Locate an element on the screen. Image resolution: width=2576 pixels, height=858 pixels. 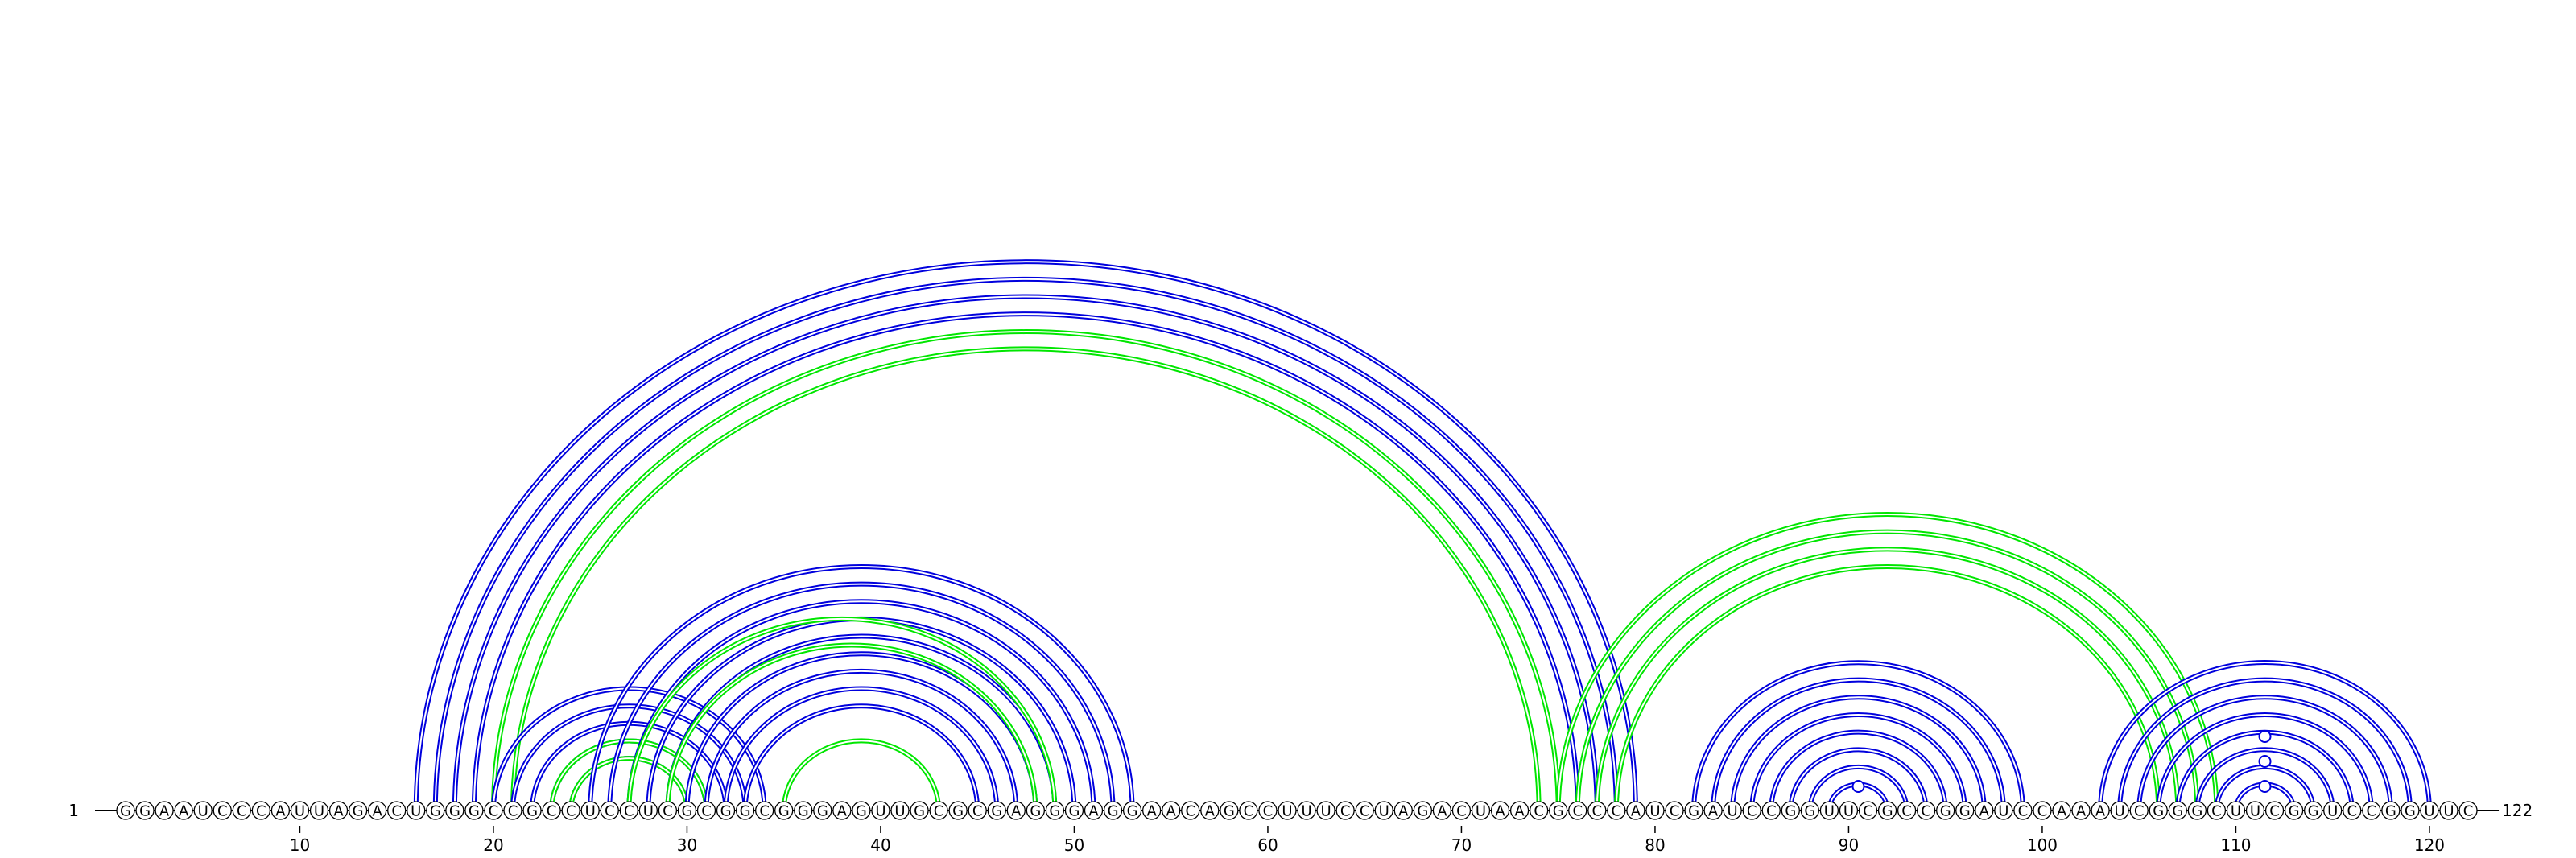
base-pair-arc is located at coordinates (861, 774).